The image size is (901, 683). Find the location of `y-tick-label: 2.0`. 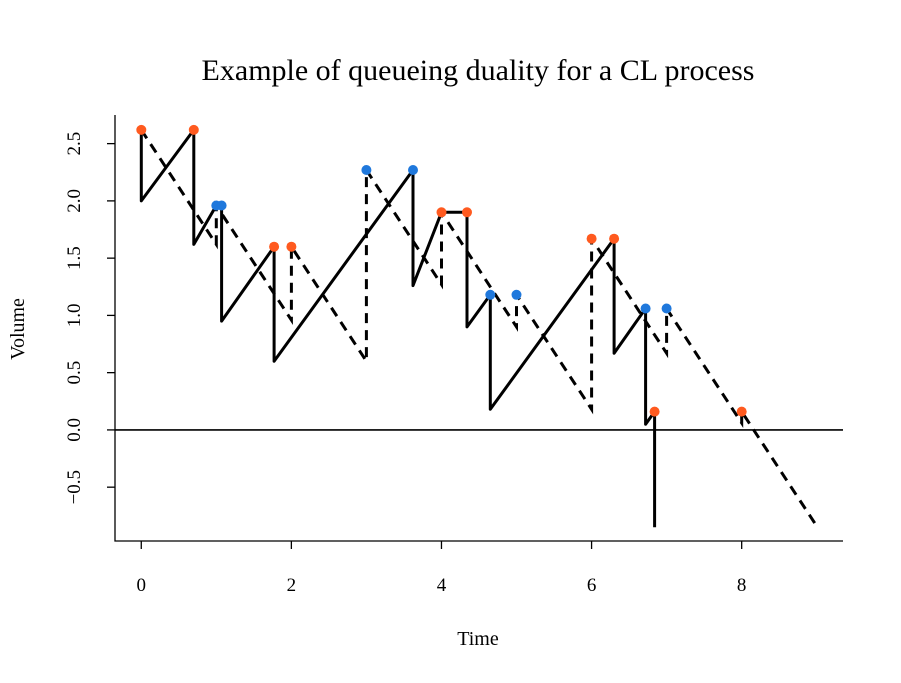

y-tick-label: 2.0 is located at coordinates (74, 201).